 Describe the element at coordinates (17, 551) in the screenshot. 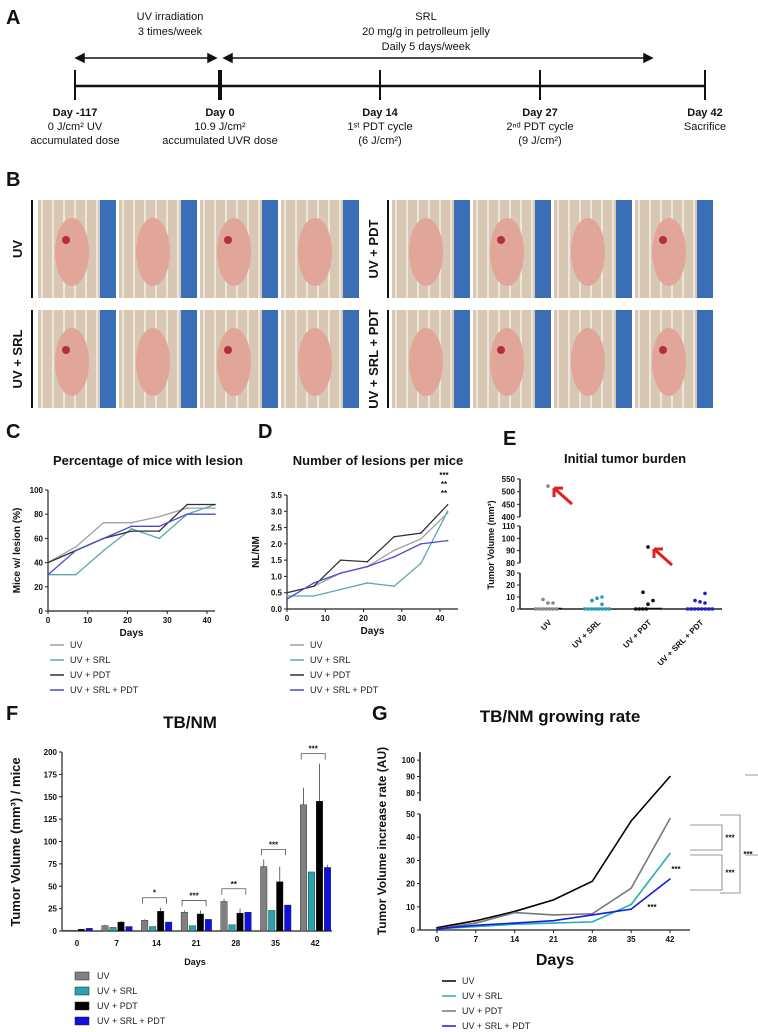

I see `y-axis-label: Mice w/ lesion (%)` at that location.